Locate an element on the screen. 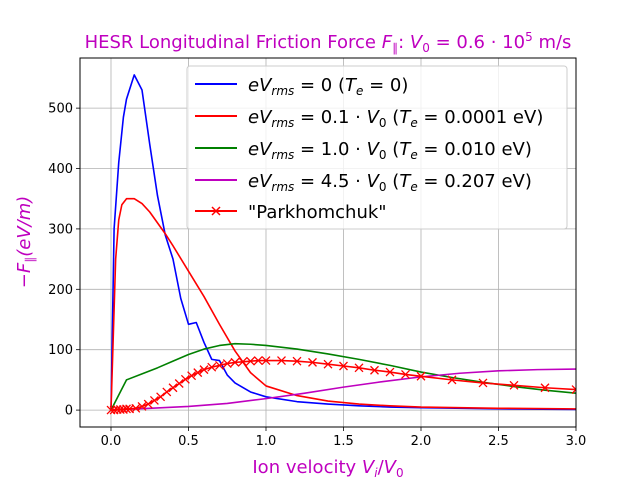 This screenshot has height=480, width=640. y-tick-label: 300 is located at coordinates (60, 229).